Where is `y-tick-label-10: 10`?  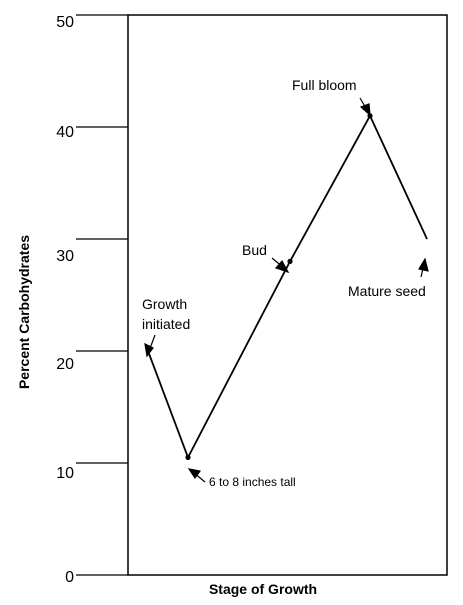 y-tick-label-10: 10 is located at coordinates (65, 473).